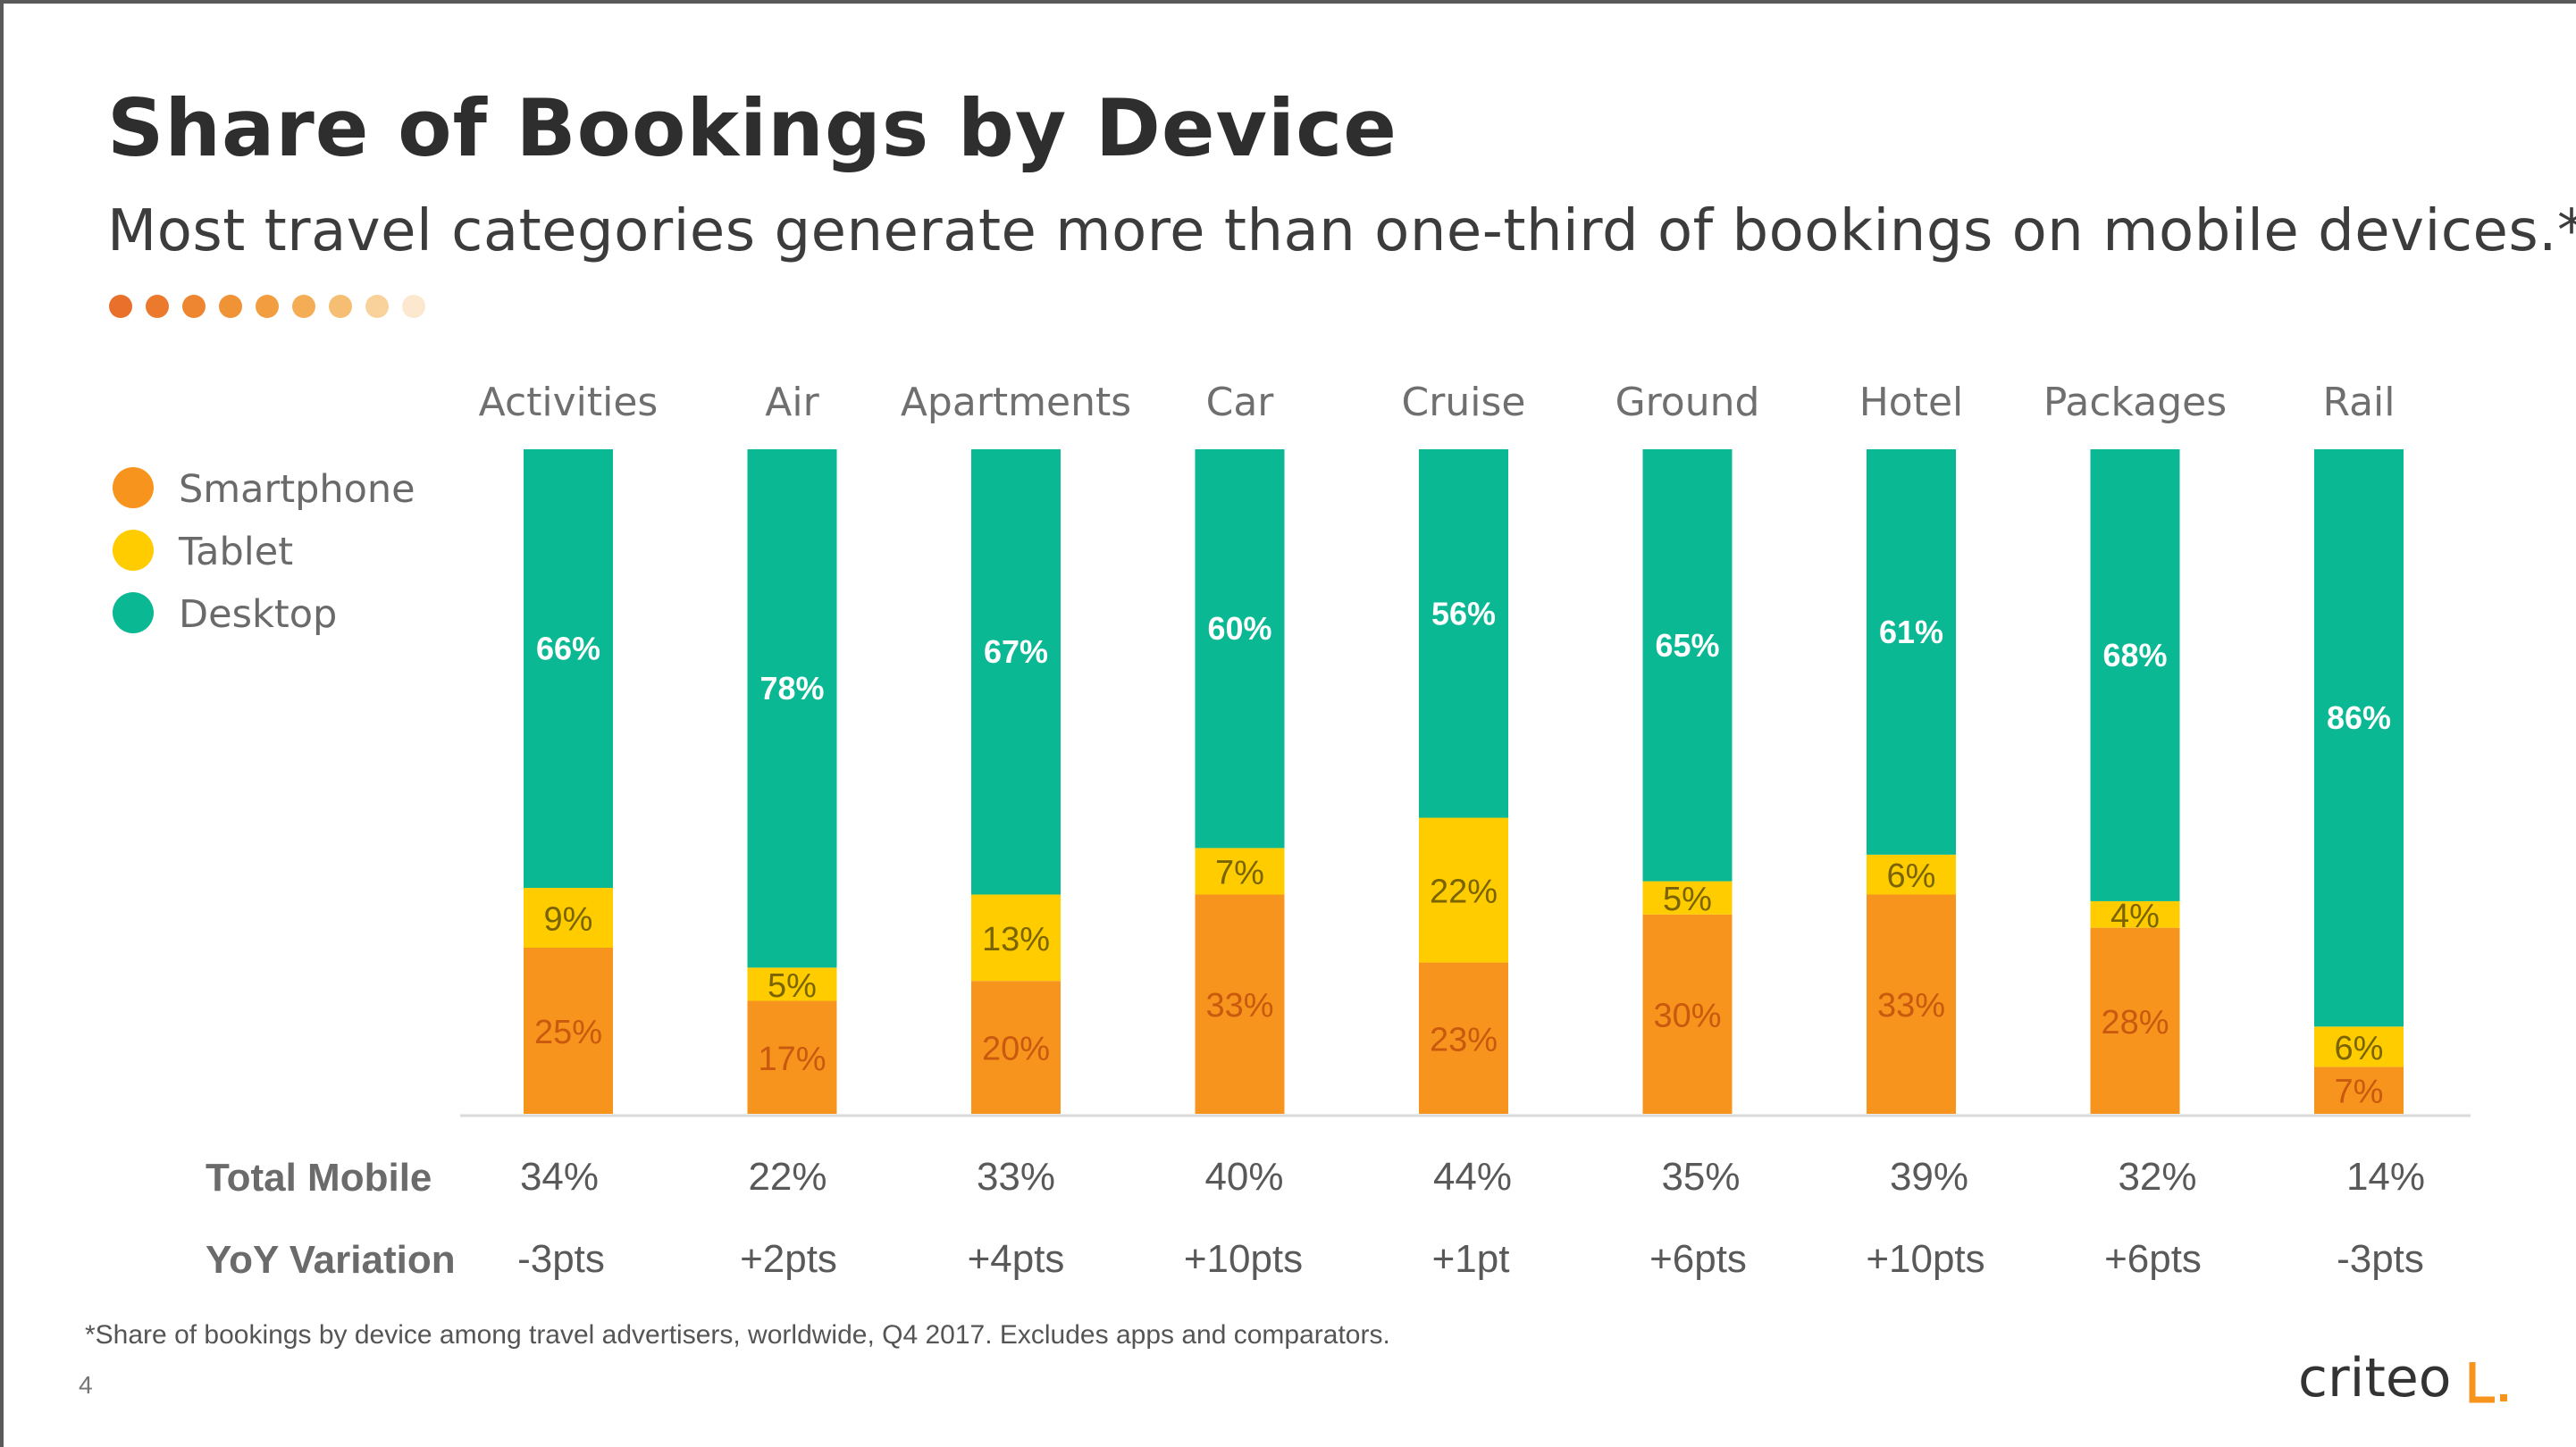 This screenshot has width=2576, height=1447. I want to click on data-label-tablet-packages: 4%, so click(2135, 916).